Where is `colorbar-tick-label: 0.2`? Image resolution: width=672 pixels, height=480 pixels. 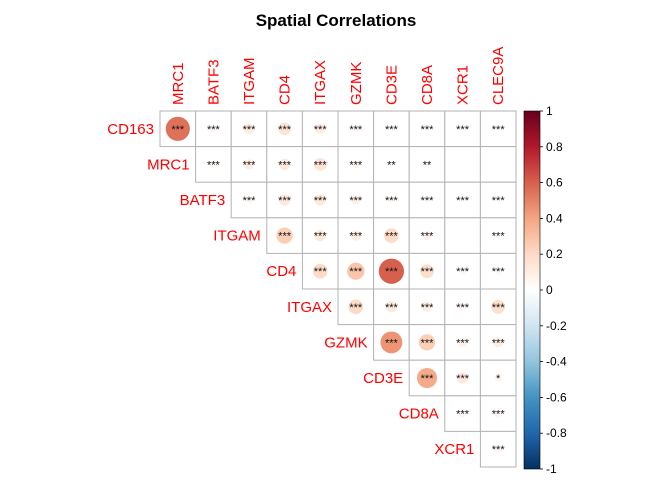 colorbar-tick-label: 0.2 is located at coordinates (554, 254).